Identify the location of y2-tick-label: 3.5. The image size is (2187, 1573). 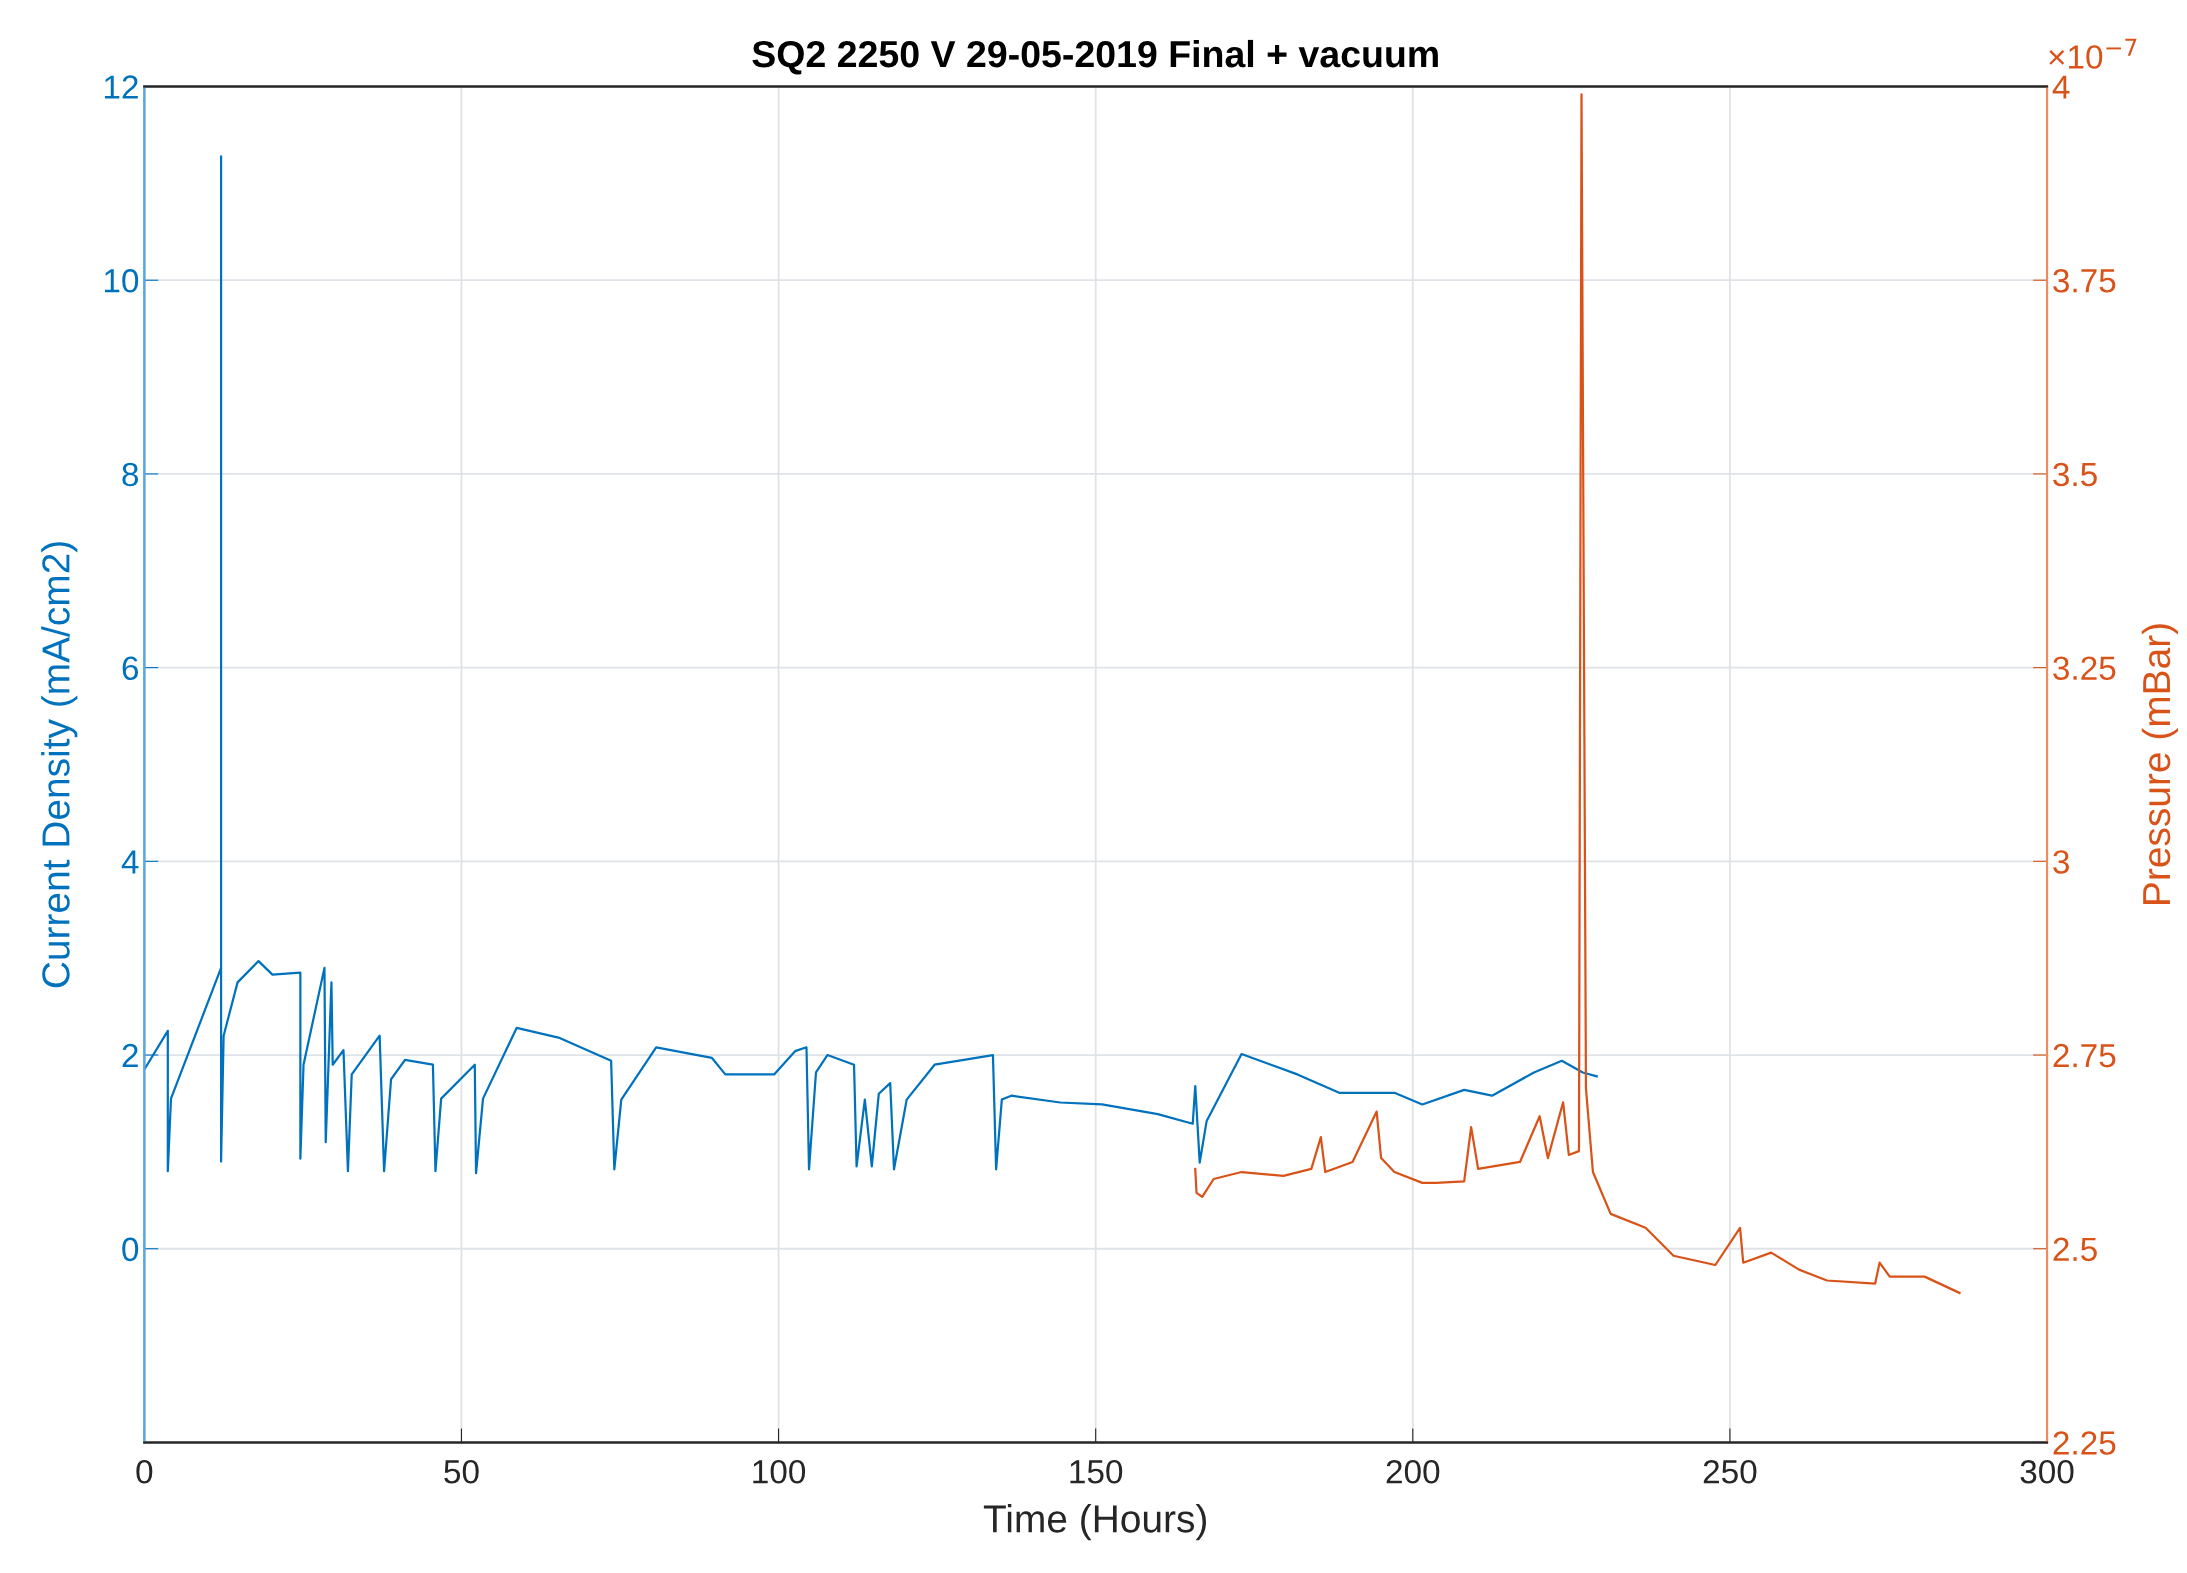
(2075, 474).